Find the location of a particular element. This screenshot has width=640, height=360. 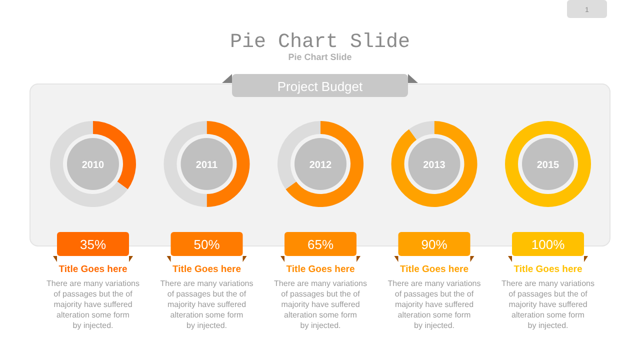

text: 2011 is located at coordinates (207, 165).